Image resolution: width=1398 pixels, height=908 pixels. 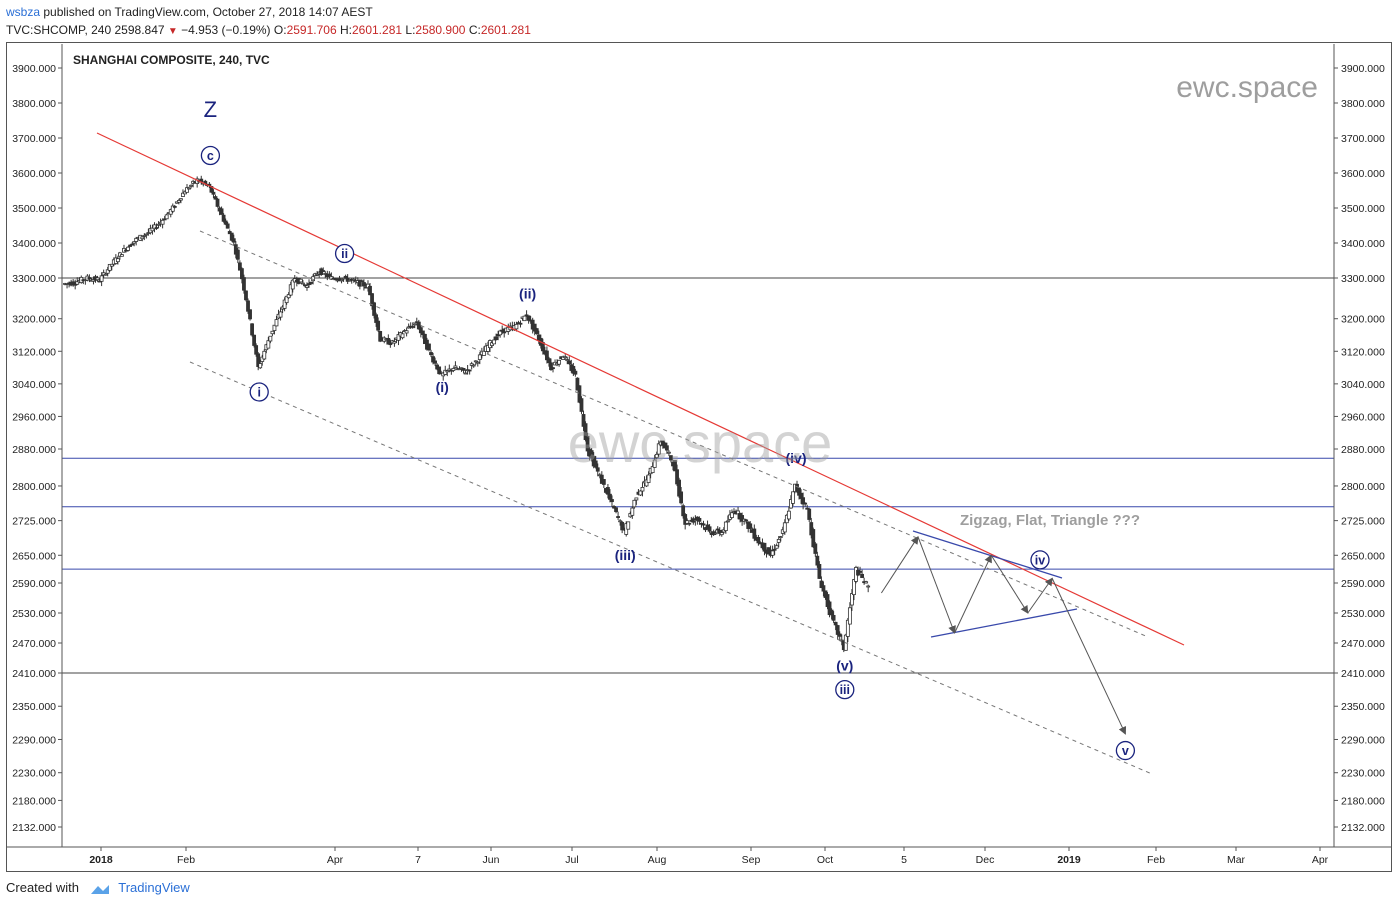 I want to click on y-tick-label-right: 3900.000, so click(x=1363, y=69).